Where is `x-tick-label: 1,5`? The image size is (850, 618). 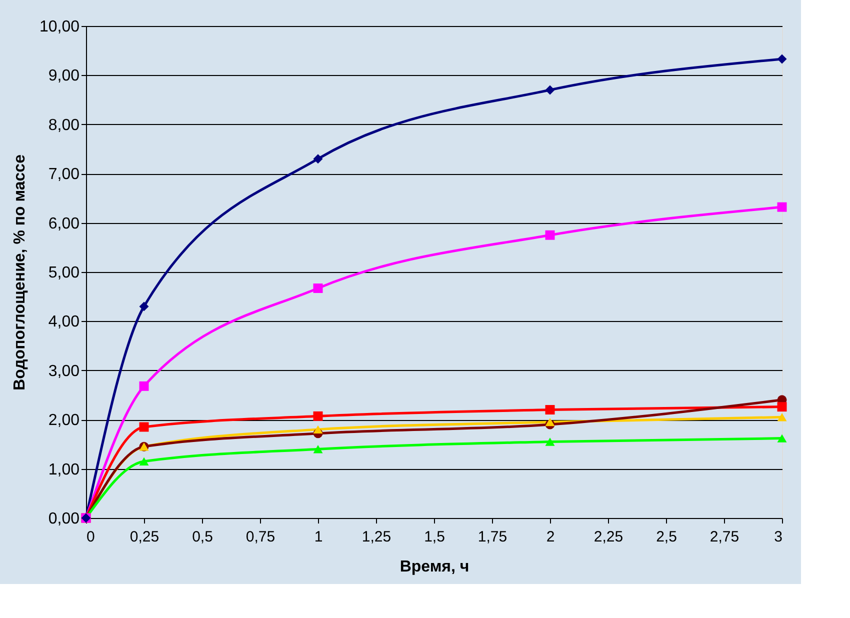 x-tick-label: 1,5 is located at coordinates (434, 537).